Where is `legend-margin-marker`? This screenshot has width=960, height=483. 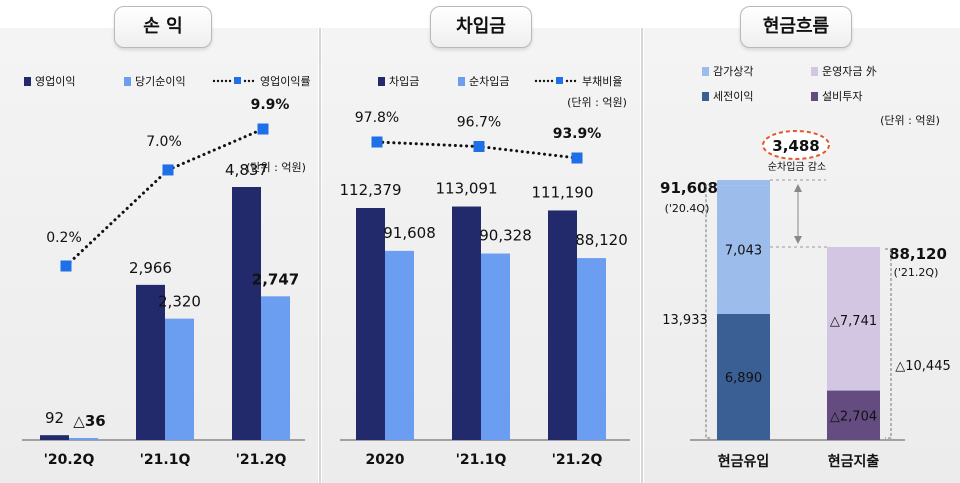
legend-margin-marker is located at coordinates (237, 80).